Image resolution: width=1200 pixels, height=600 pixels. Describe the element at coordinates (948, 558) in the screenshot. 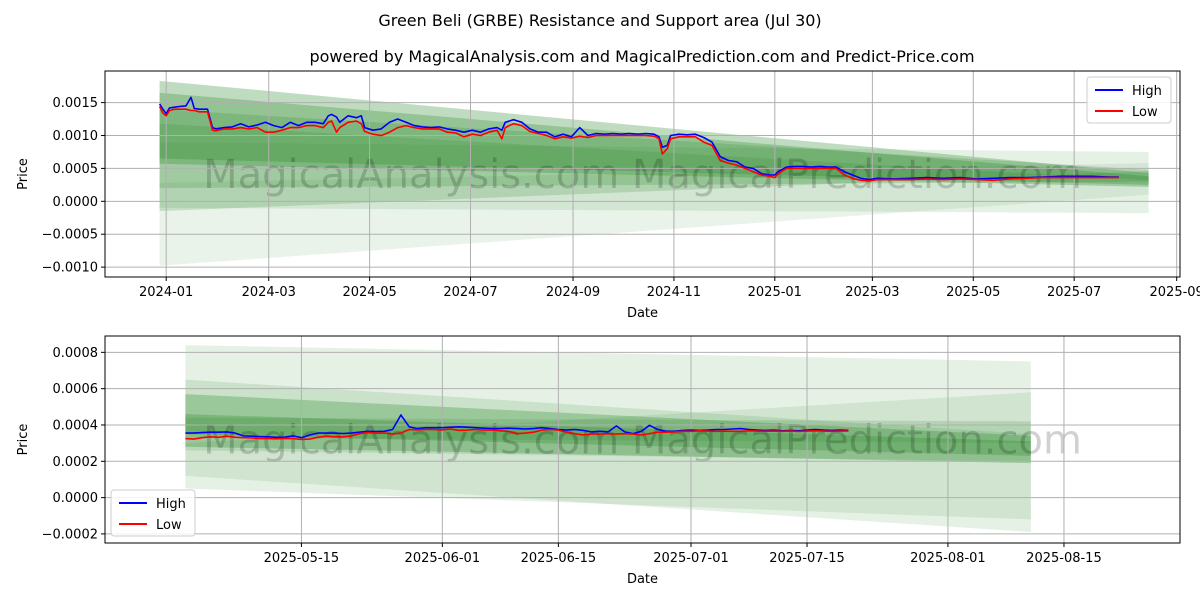

I see `x-tick-label: 2025-08-01` at that location.